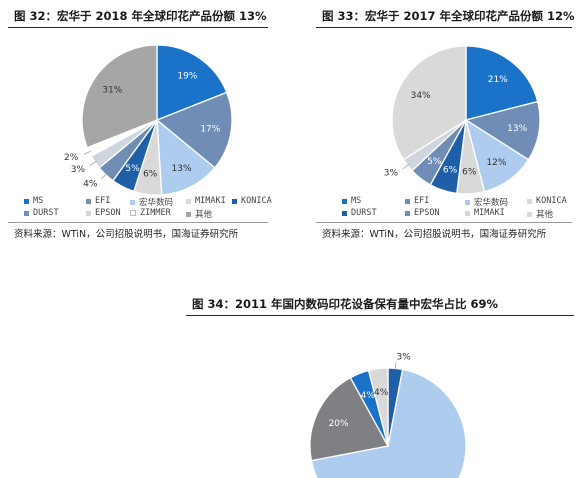 Image resolution: width=576 pixels, height=478 pixels. What do you see at coordinates (71, 158) in the screenshot?
I see `pie-slice-label: 2%` at bounding box center [71, 158].